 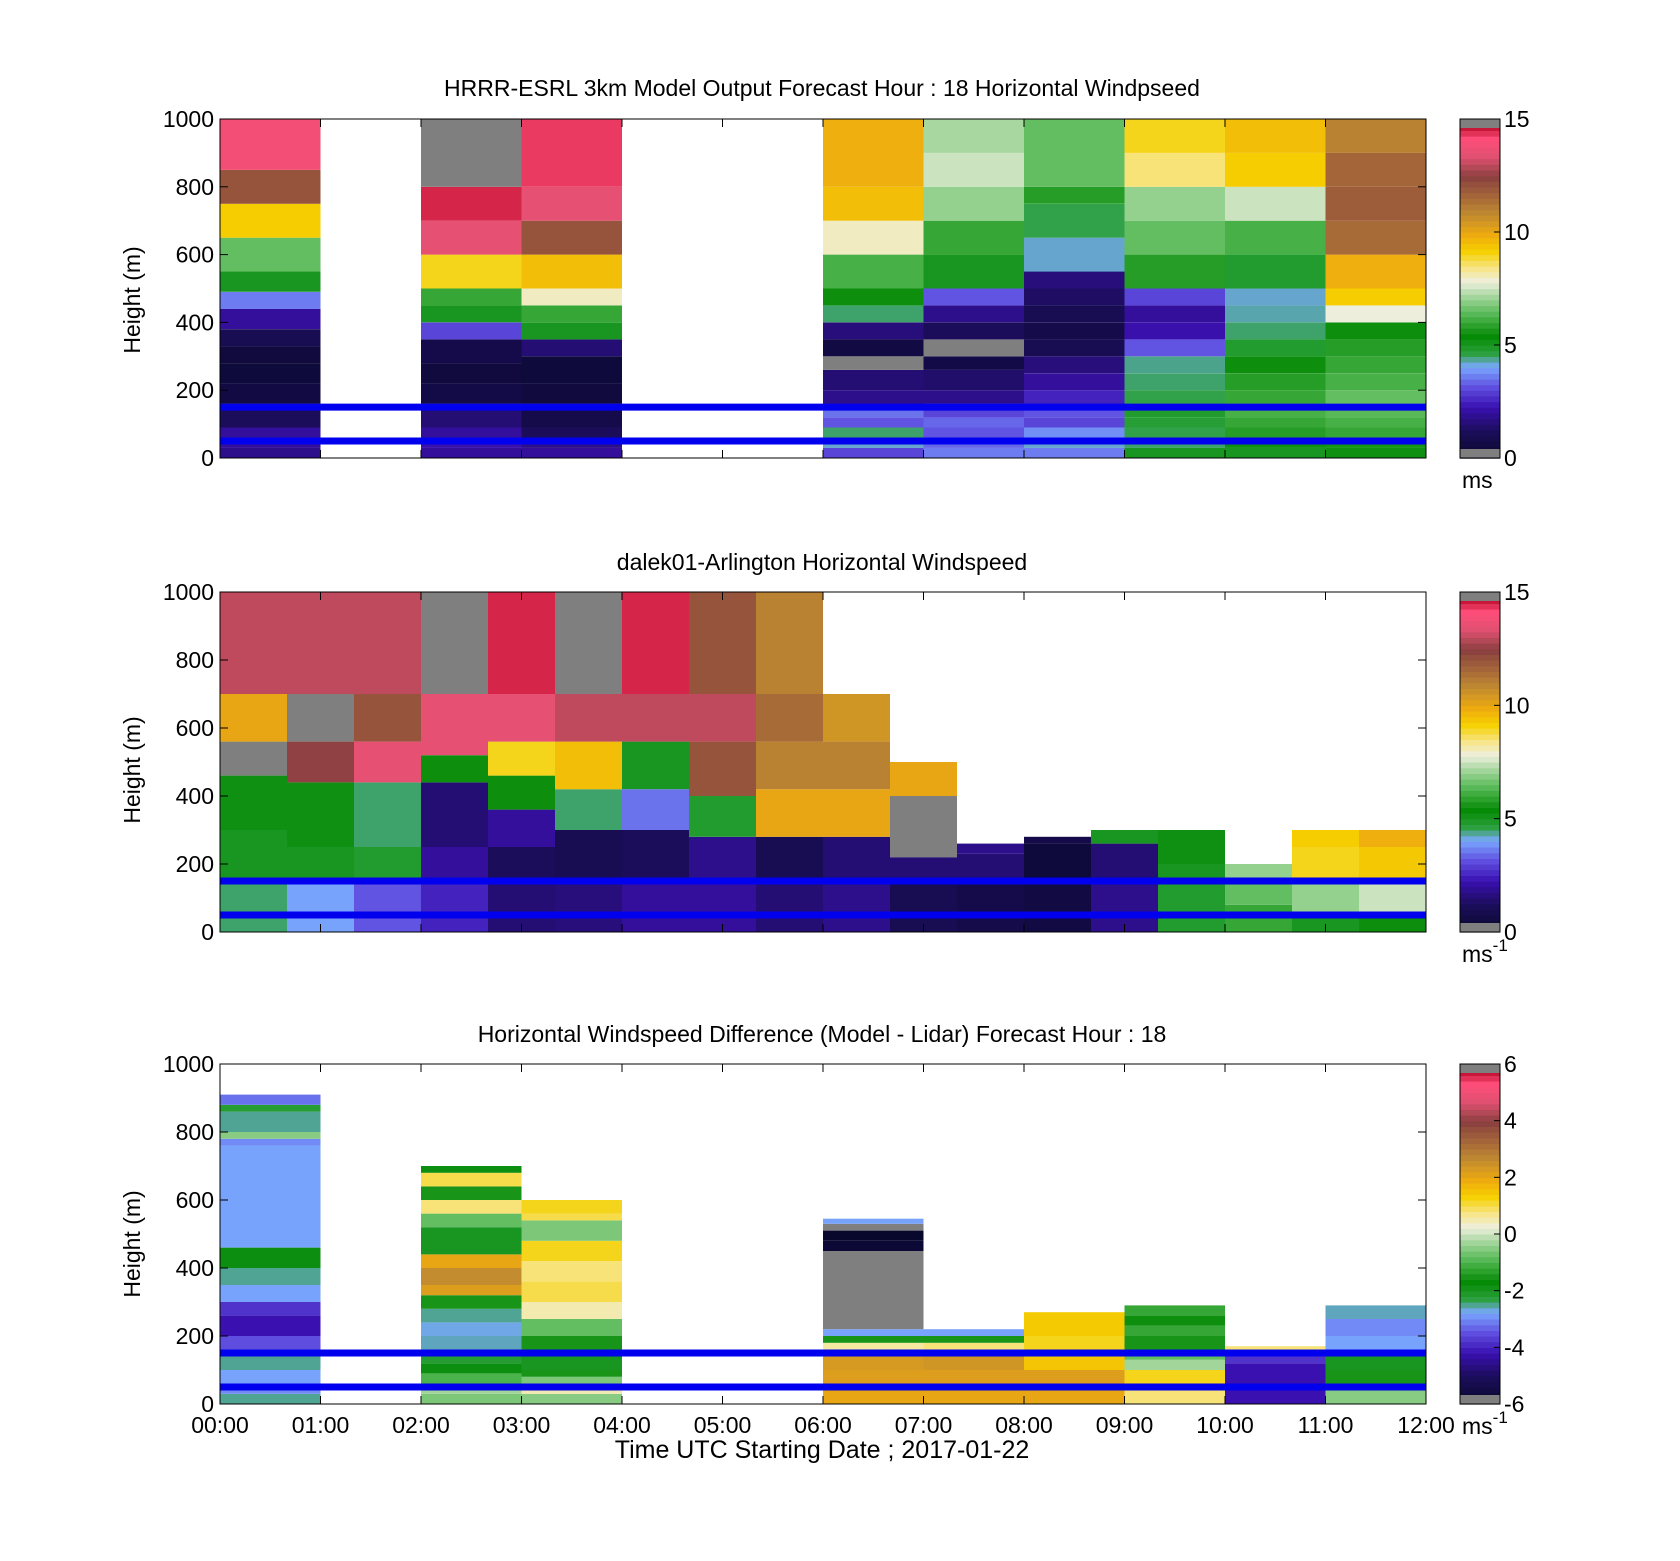 I want to click on colorbar-tick-label: 4, so click(x=1510, y=1121).